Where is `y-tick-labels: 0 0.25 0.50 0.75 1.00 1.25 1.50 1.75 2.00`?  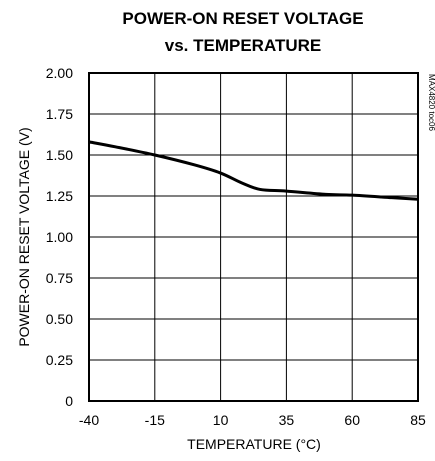 y-tick-labels: 0 0.25 0.50 0.75 1.00 1.25 1.50 1.75 2.00 is located at coordinates (59, 237).